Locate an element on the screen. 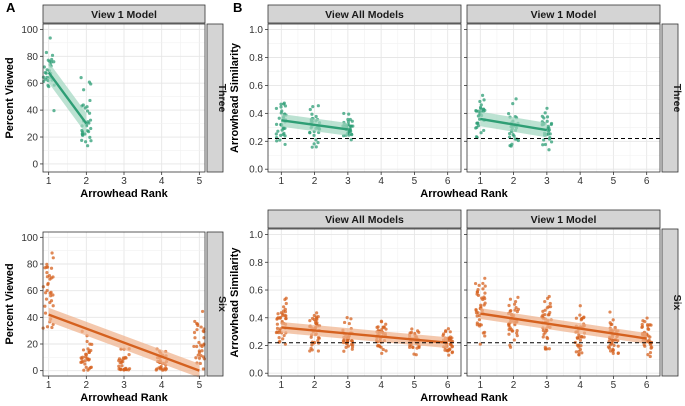 The image size is (685, 406). y-tick-label: 0.8 is located at coordinates (256, 263).